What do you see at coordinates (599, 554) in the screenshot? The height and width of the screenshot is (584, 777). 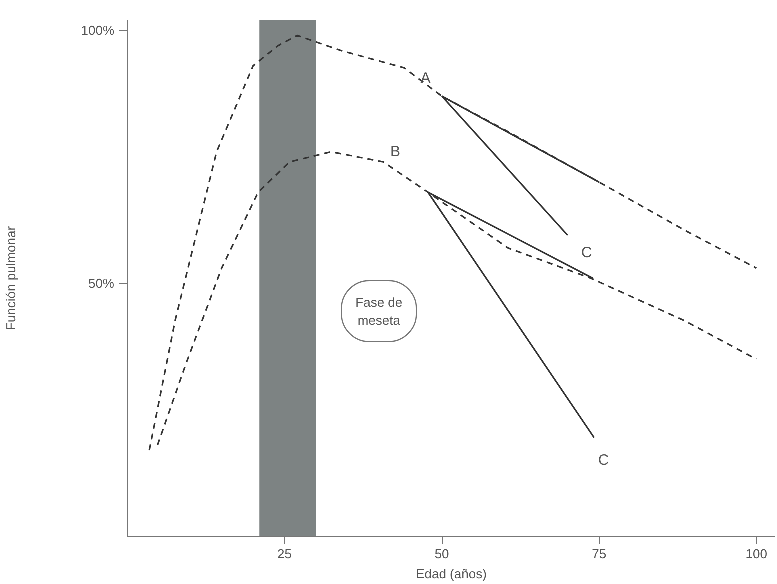 I see `x-tick-label: 75` at bounding box center [599, 554].